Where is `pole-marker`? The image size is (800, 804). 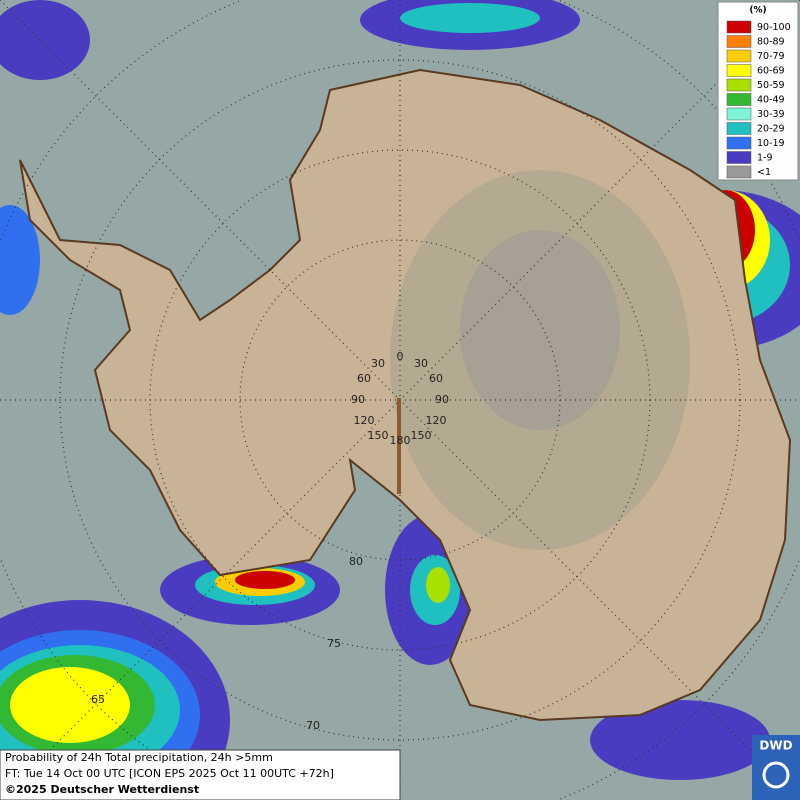
pole-marker is located at coordinates (399, 446).